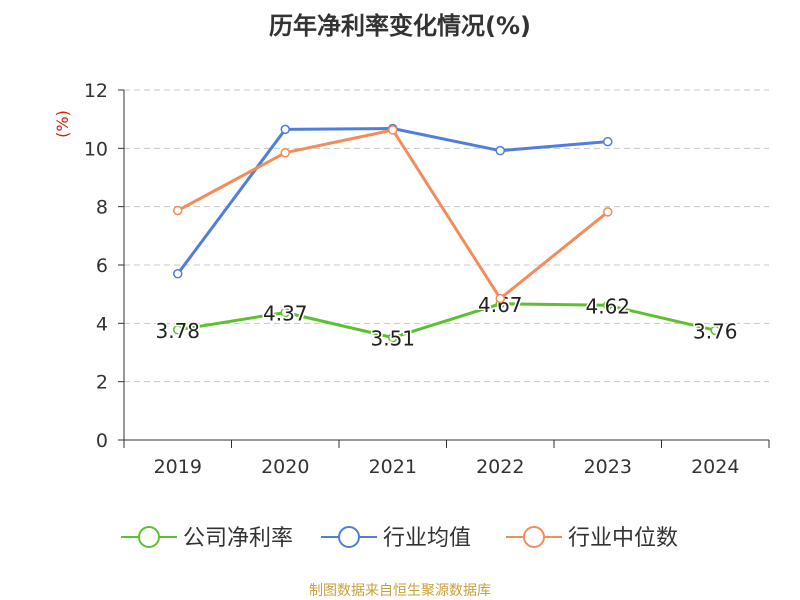 The width and height of the screenshot is (800, 600). Describe the element at coordinates (96, 149) in the screenshot. I see `y-tick-label: 10` at that location.